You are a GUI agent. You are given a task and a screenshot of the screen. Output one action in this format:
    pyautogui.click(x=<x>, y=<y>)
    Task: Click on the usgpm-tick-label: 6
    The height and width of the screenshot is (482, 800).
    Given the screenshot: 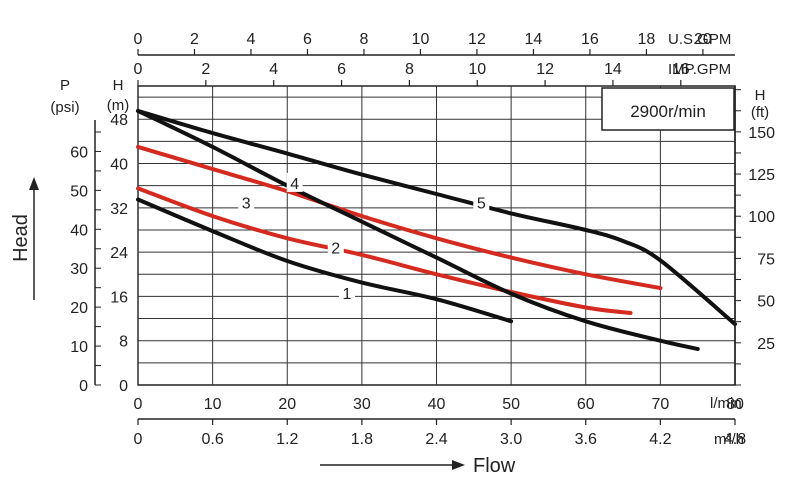 What is the action you would take?
    pyautogui.click(x=307, y=39)
    